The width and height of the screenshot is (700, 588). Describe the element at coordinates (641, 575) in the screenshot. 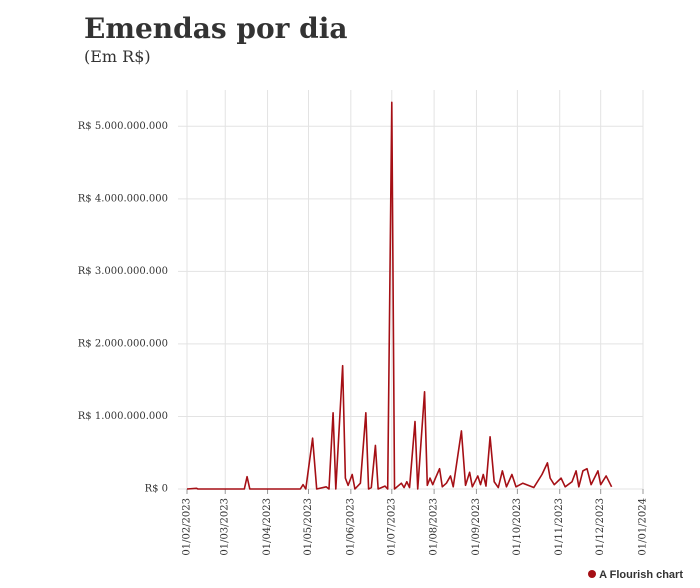

I see `credit: A Flourish chart` at that location.